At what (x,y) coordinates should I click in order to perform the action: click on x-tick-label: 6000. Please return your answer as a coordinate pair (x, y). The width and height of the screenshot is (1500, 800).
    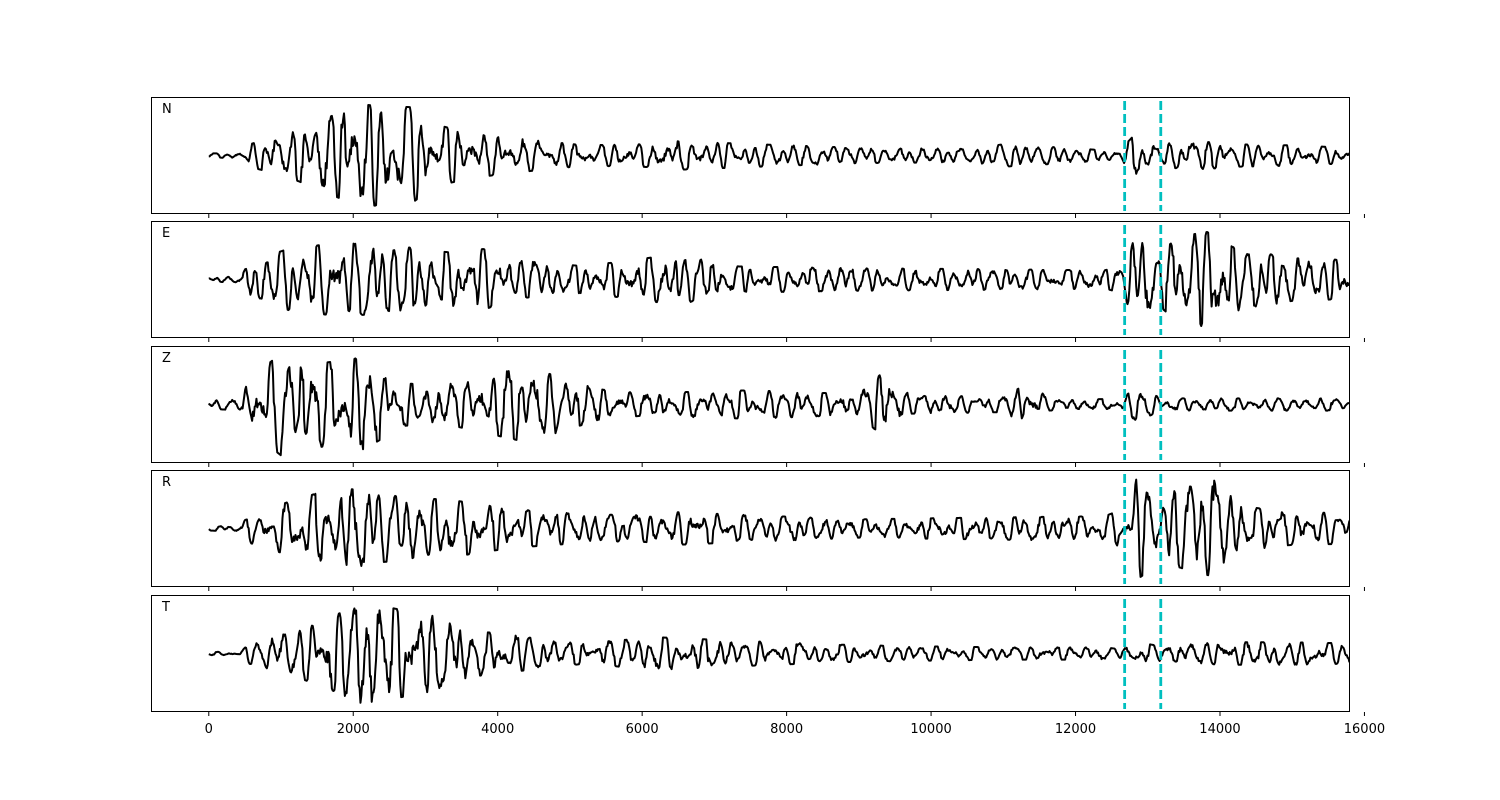
    Looking at the image, I should click on (642, 729).